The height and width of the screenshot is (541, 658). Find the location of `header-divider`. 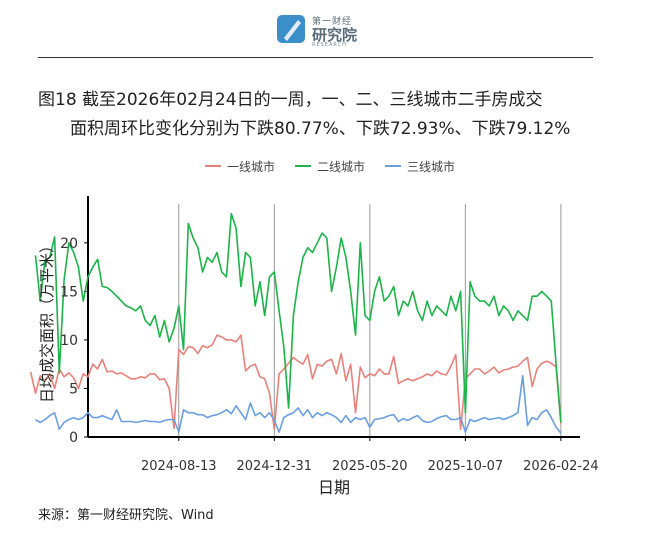

header-divider is located at coordinates (315, 57).